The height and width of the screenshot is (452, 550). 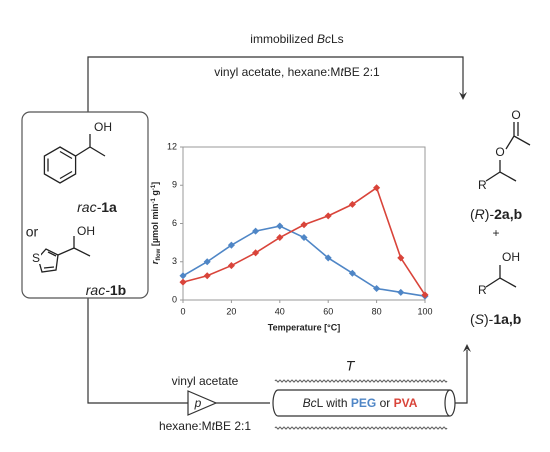 I want to click on top-conditions: vinyl acetate, hexane:MtBE 2:1, so click(x=297, y=72).